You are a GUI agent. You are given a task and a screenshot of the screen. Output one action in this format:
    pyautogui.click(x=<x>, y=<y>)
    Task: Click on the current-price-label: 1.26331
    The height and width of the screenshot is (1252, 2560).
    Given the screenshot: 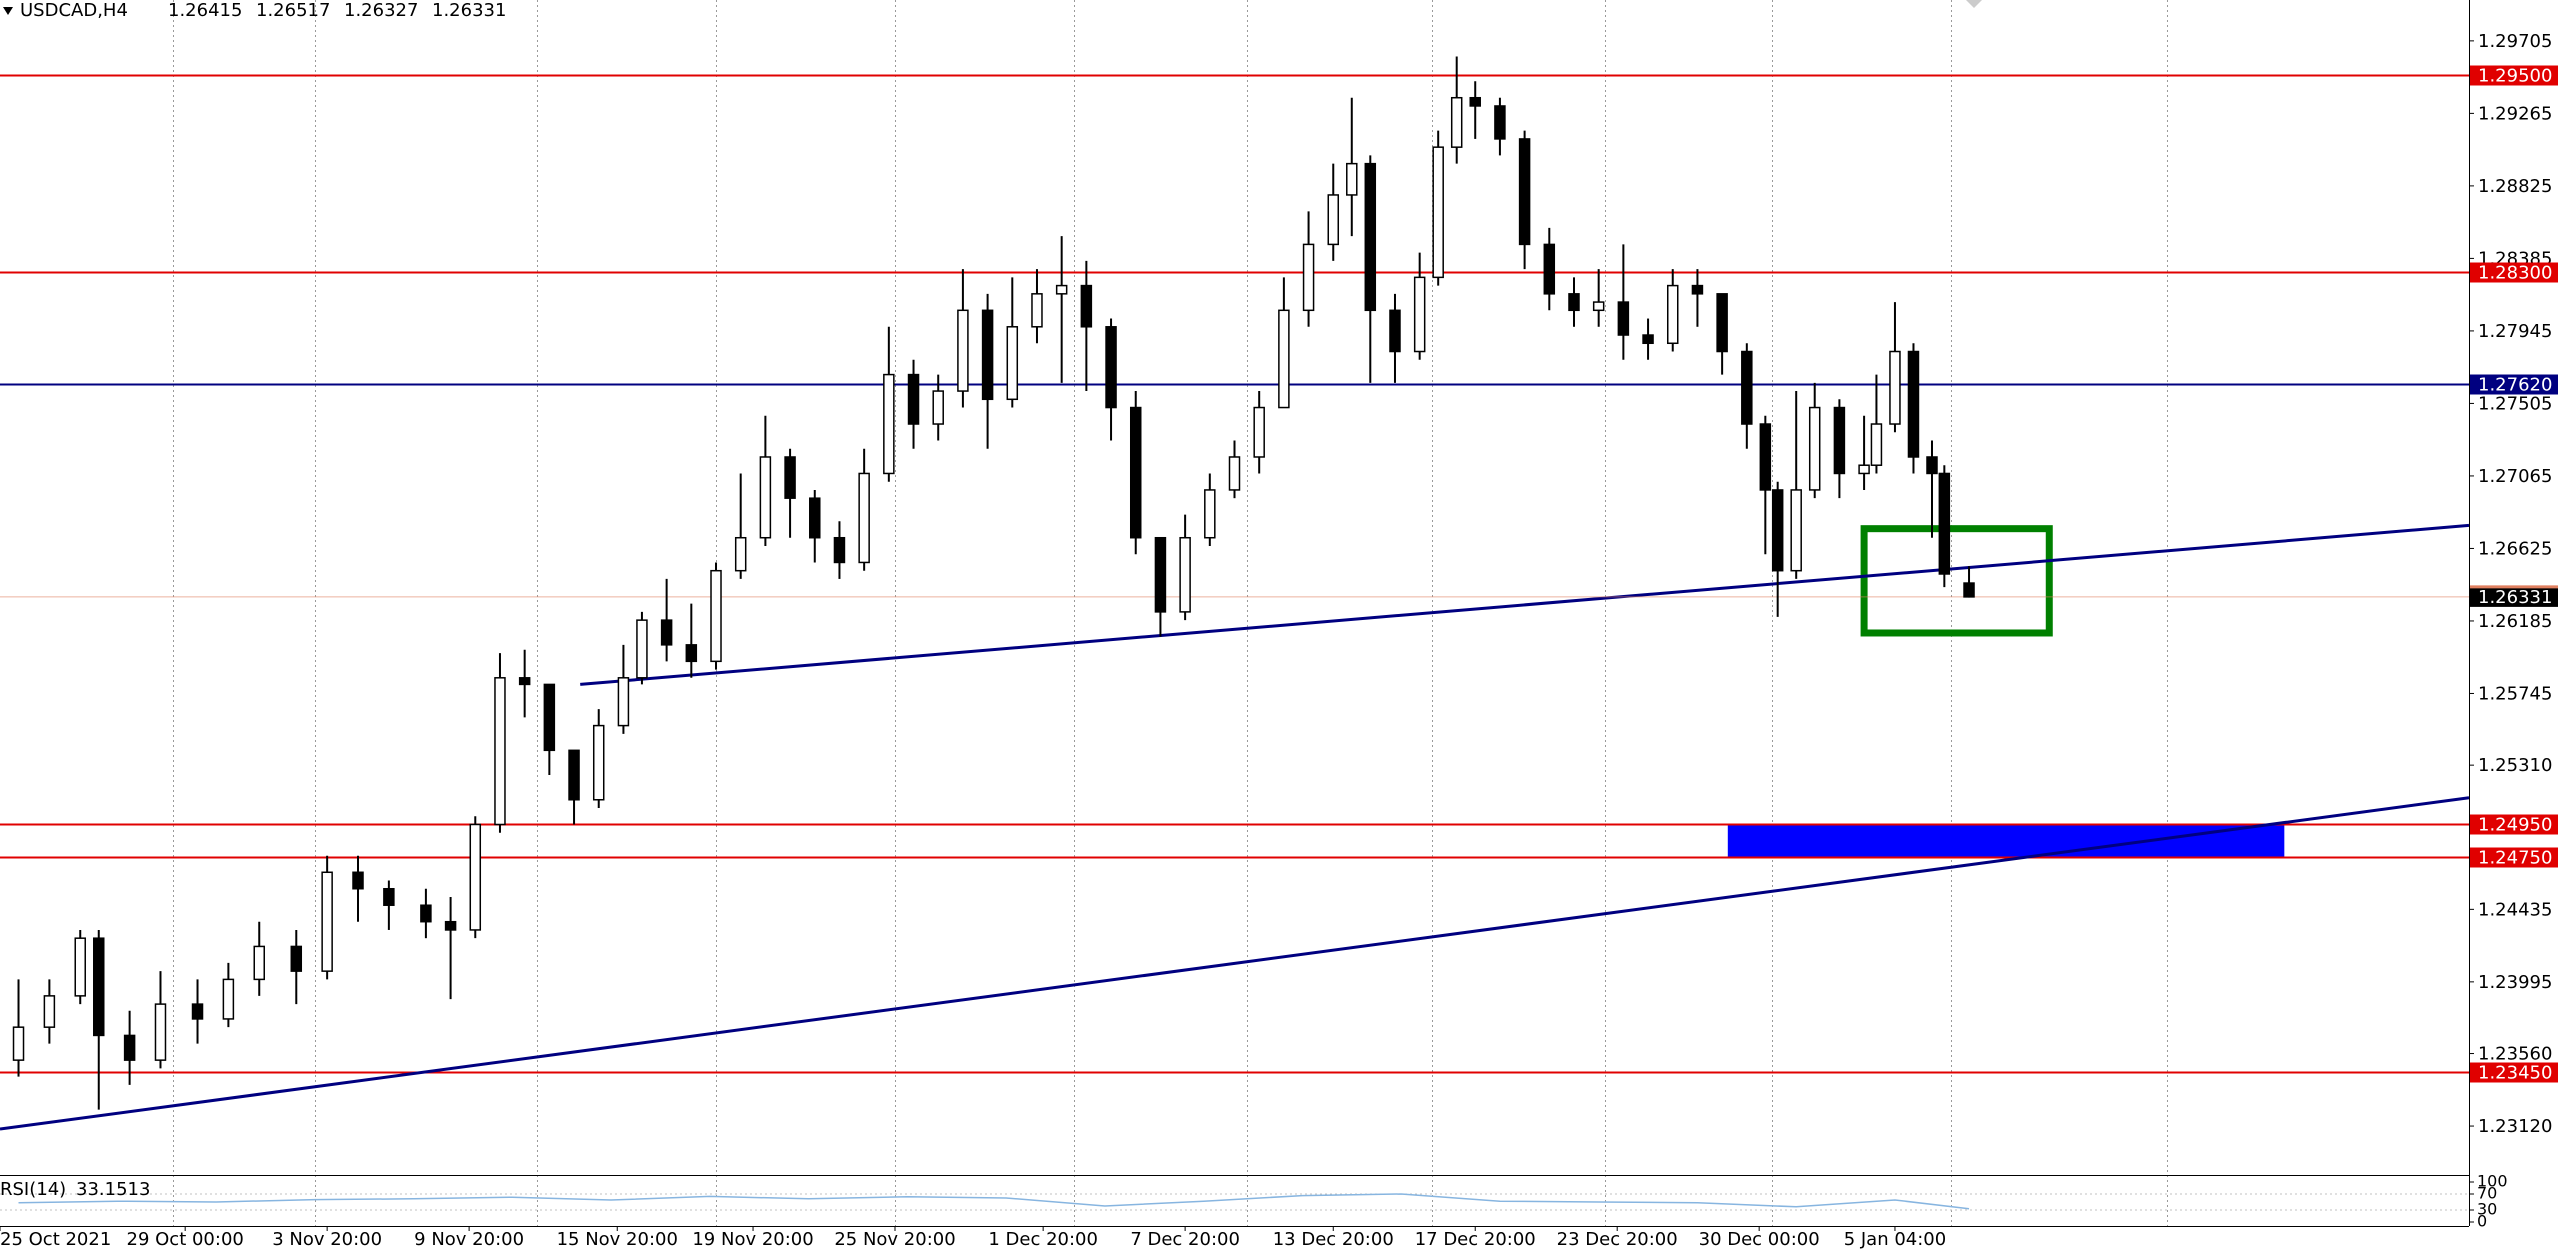 What is the action you would take?
    pyautogui.click(x=2515, y=597)
    